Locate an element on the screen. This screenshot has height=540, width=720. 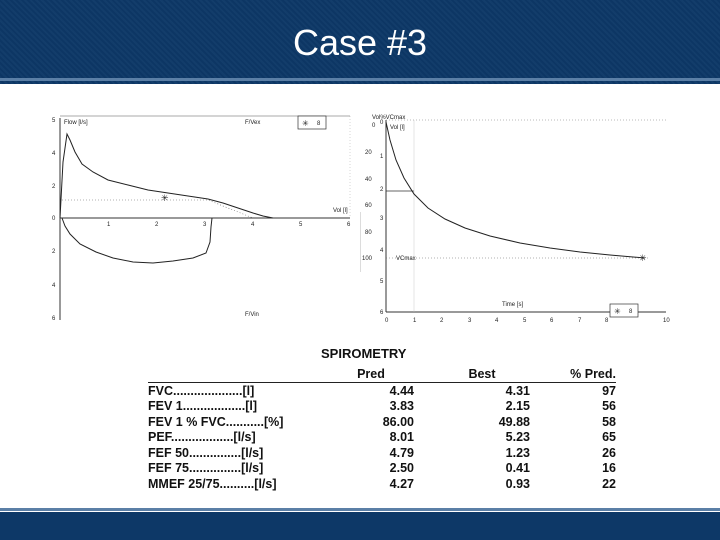
vt-right-tick-0: 0 is located at coordinates (382, 123).